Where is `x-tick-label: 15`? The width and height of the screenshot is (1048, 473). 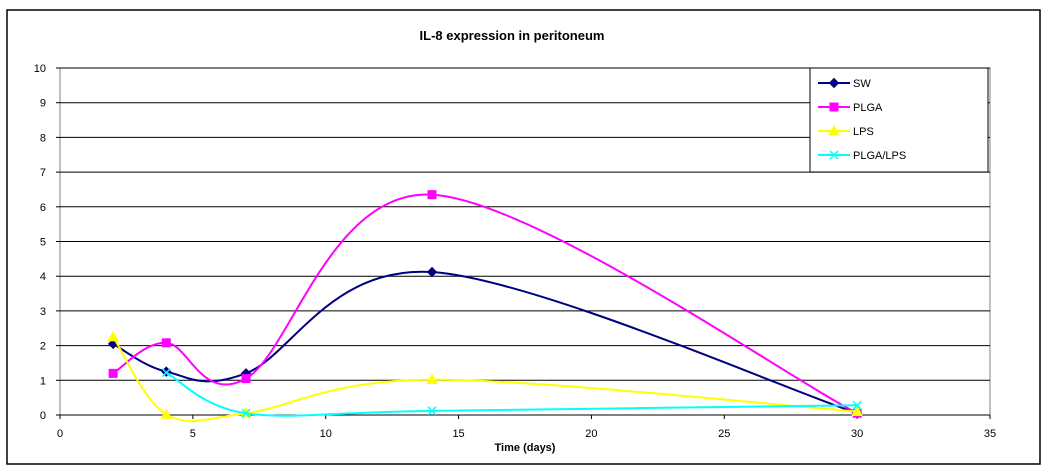 x-tick-label: 15 is located at coordinates (458, 434).